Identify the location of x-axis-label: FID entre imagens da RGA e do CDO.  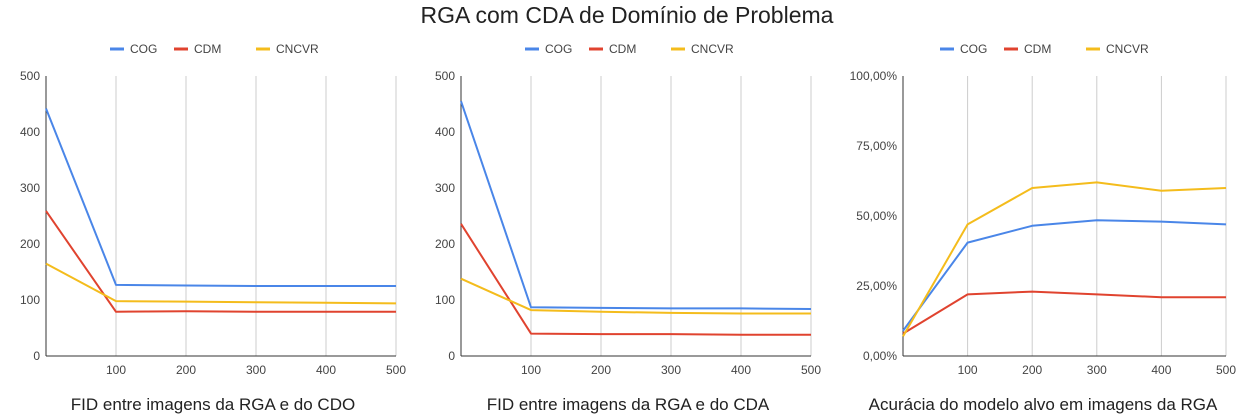
(213, 404).